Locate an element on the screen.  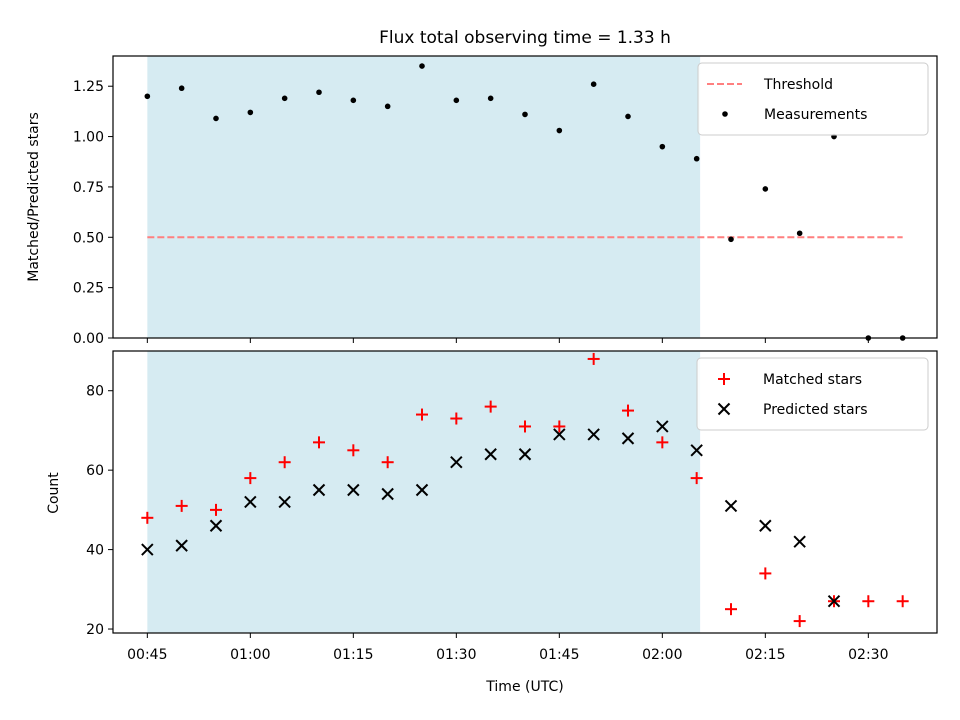
legend-frame is located at coordinates (813, 99).